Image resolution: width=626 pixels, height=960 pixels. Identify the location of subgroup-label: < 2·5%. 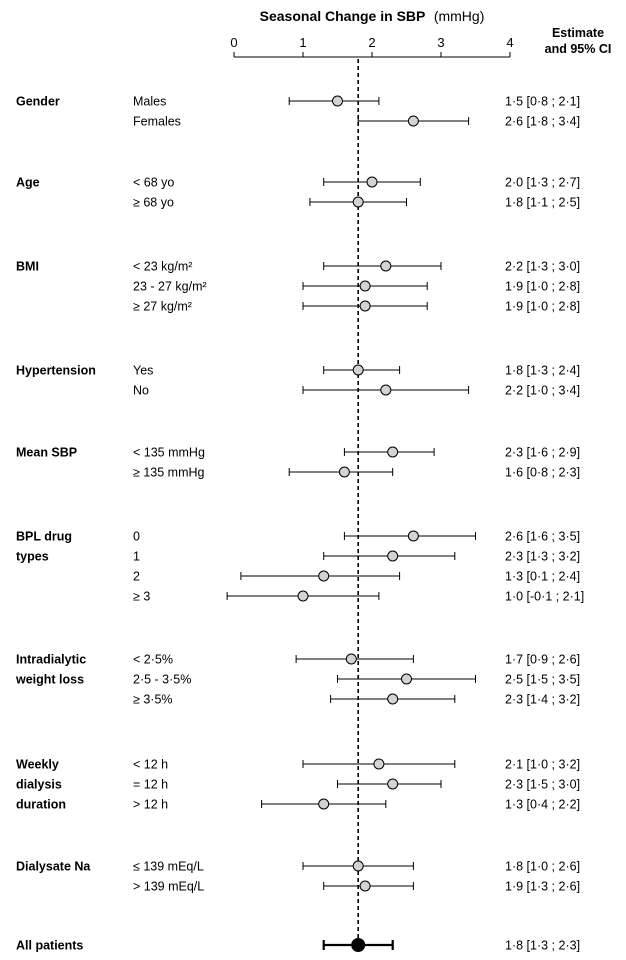
(153, 660).